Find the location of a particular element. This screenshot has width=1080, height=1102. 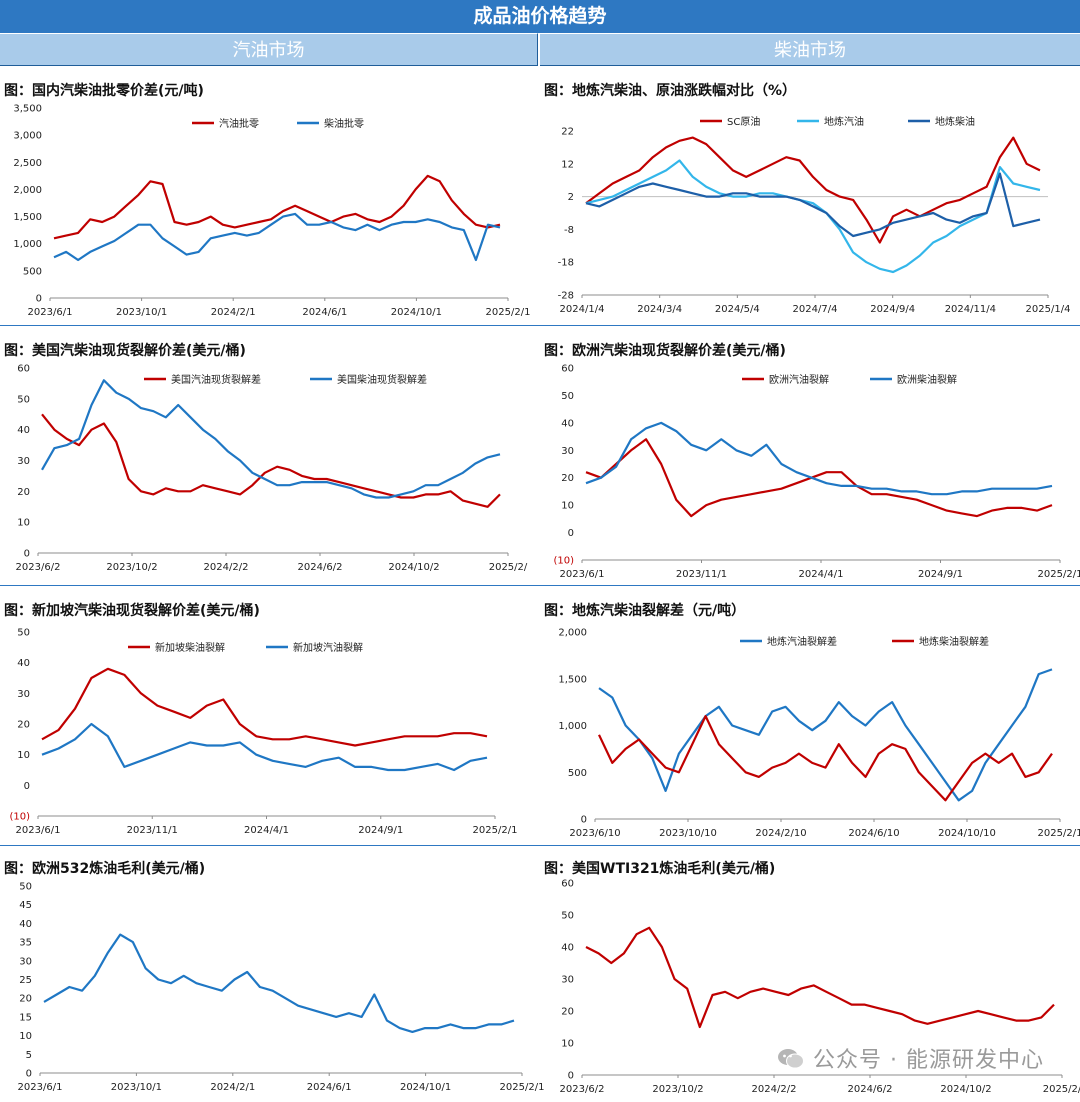

y-tick-label: 5 is located at coordinates (29, 1055).